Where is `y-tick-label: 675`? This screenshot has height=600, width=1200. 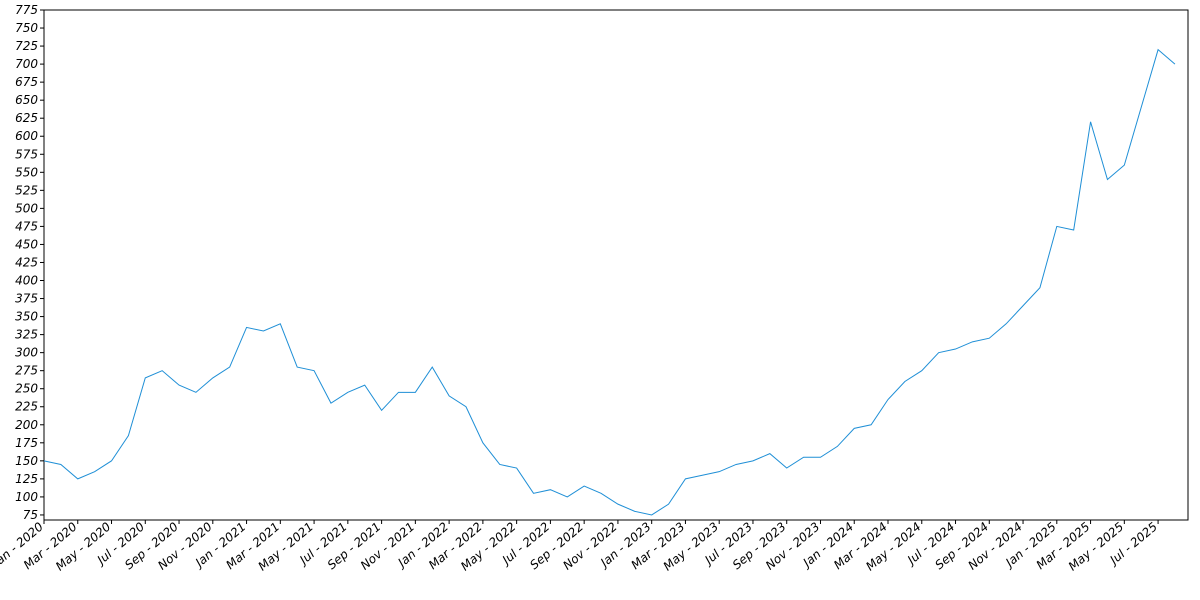 y-tick-label: 675 is located at coordinates (26, 82).